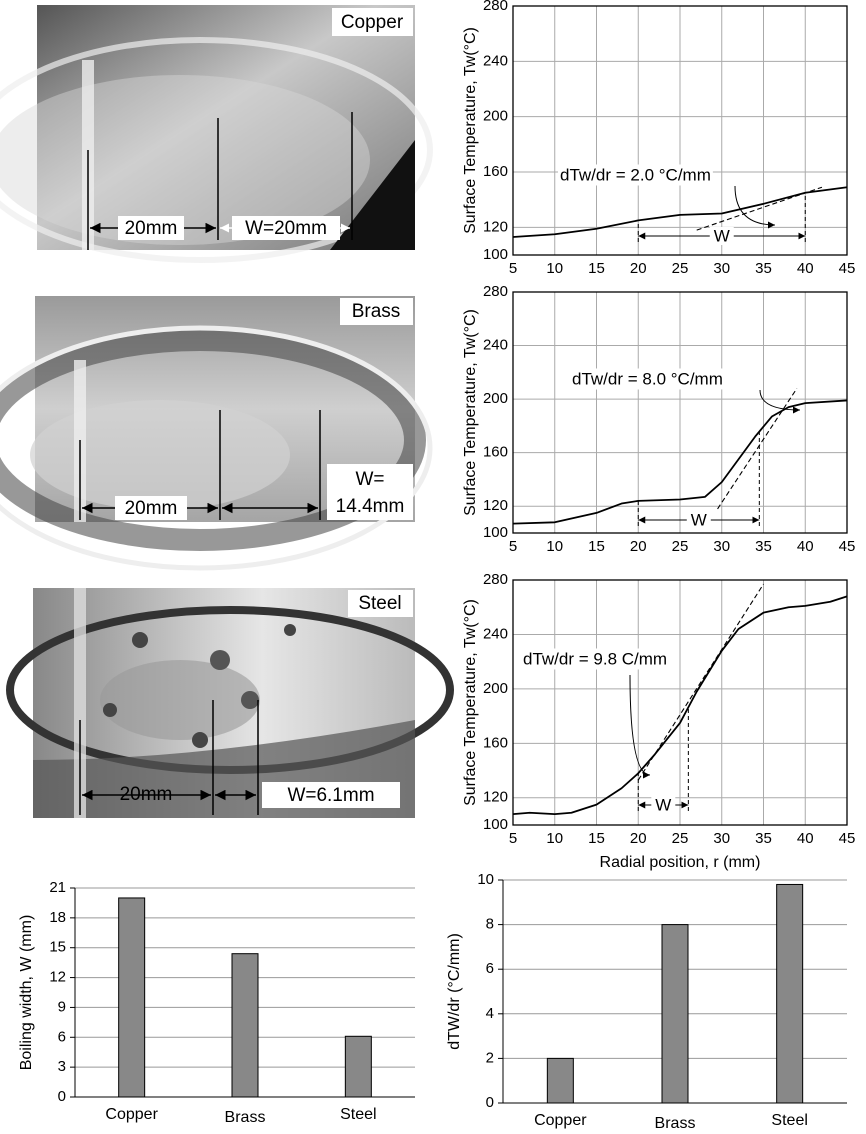 Image resolution: width=866 pixels, height=1134 pixels. What do you see at coordinates (62, 1006) in the screenshot?
I see `y-tick-label: 9` at bounding box center [62, 1006].